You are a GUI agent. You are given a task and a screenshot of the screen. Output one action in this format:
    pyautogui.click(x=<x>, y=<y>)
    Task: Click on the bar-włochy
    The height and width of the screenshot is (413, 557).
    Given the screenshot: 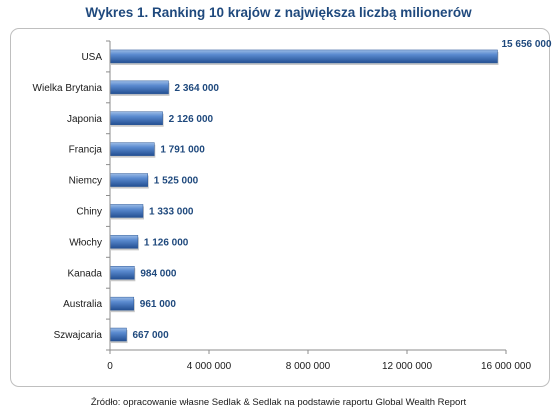 What is the action you would take?
    pyautogui.click(x=124, y=242)
    